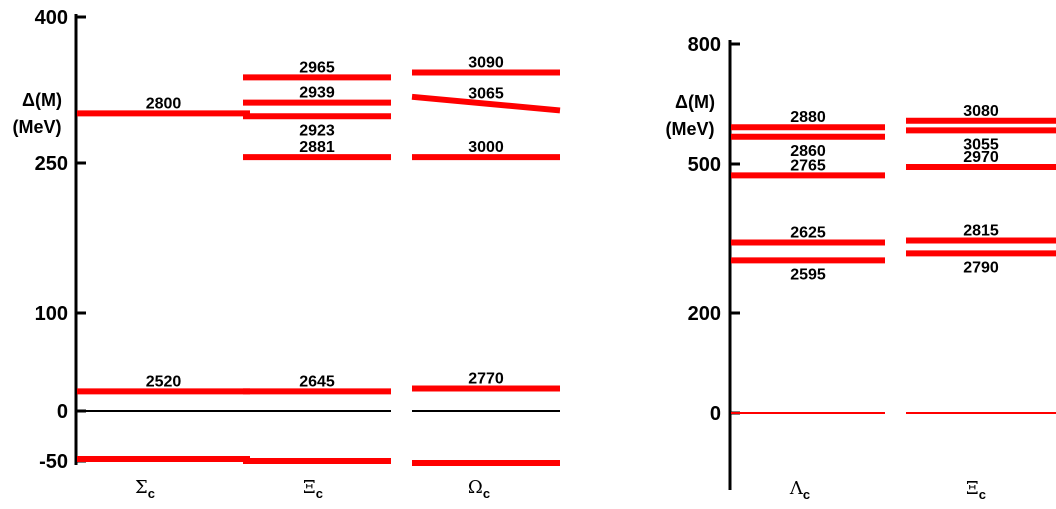  I want to click on left-ytick-label-2: 100, so click(51, 314).